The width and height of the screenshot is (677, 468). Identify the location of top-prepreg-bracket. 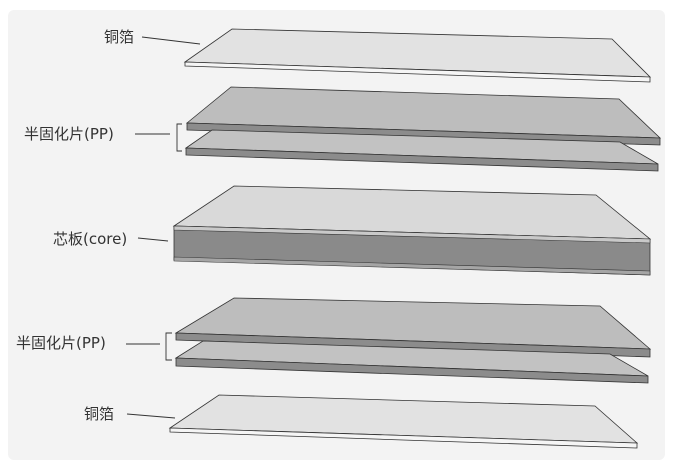
(179, 137).